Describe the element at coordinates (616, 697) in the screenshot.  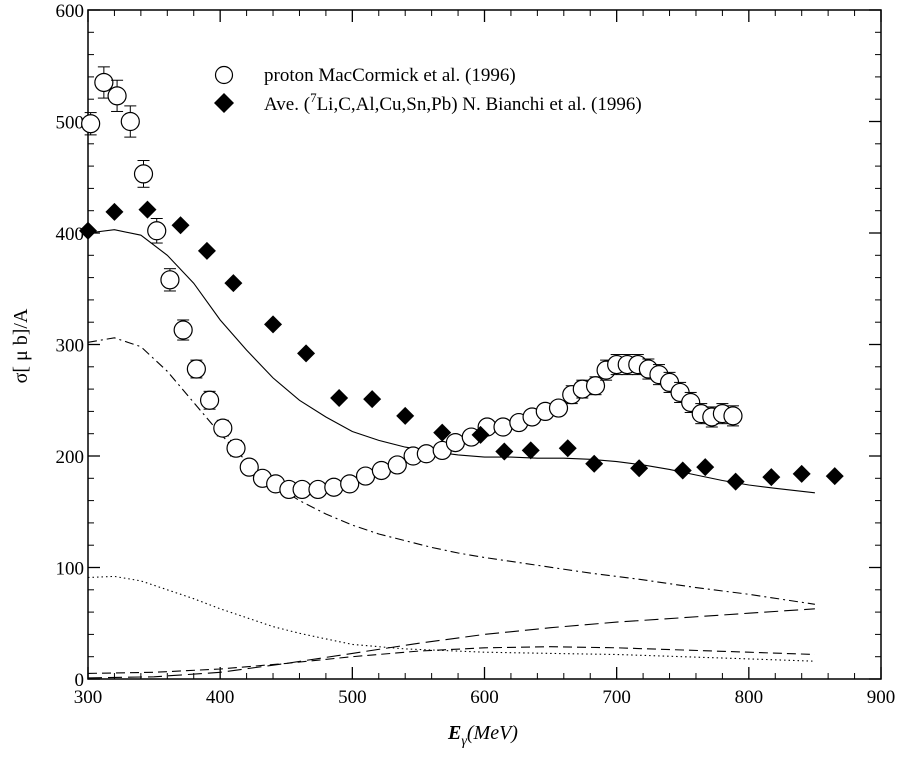
I see `x-tick-label: 700` at that location.